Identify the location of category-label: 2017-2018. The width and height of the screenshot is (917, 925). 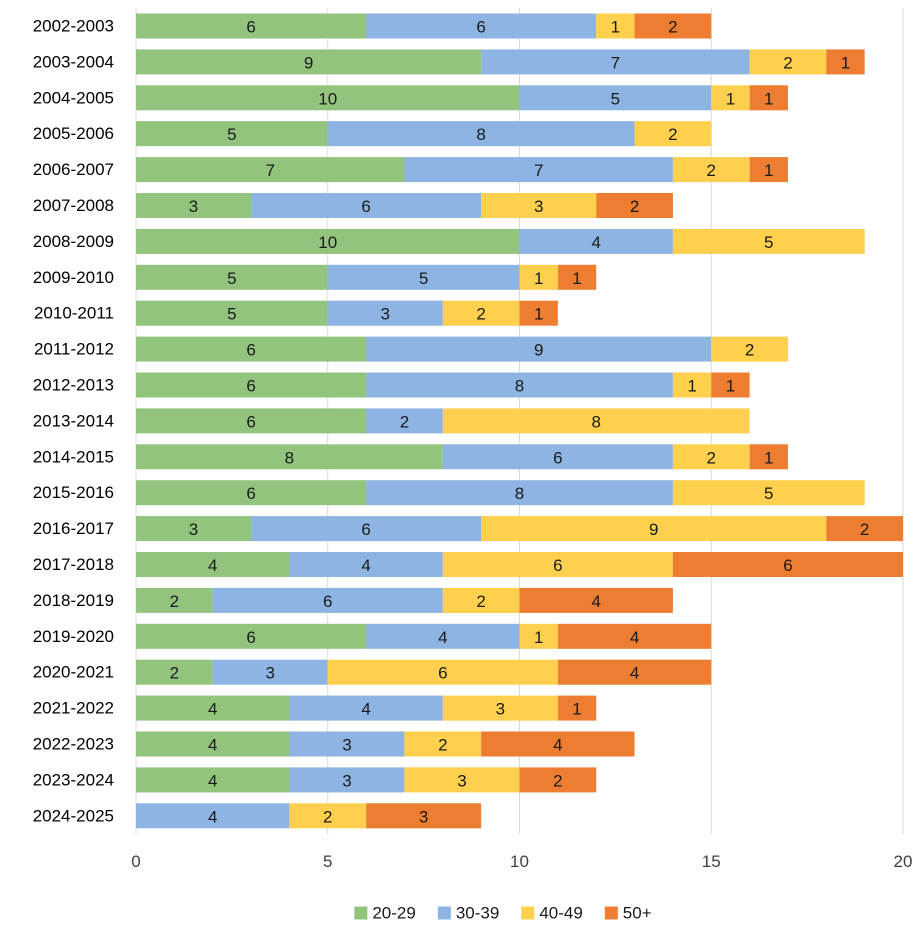
(73, 564).